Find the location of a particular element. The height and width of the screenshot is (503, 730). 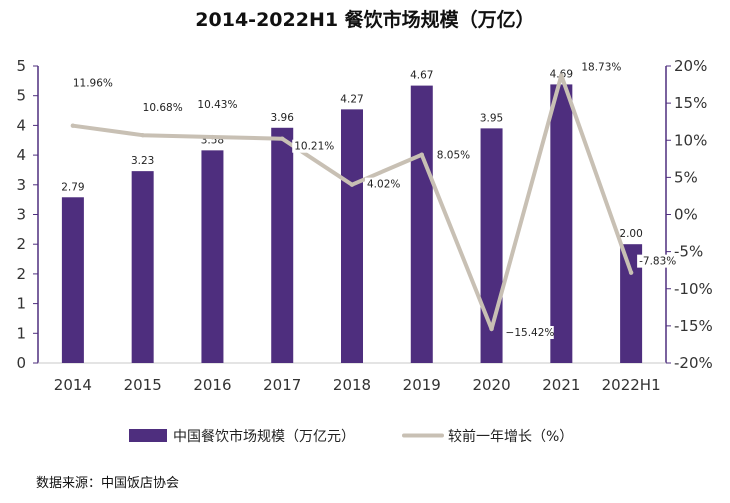

line-data-label: 10.68% is located at coordinates (163, 108).